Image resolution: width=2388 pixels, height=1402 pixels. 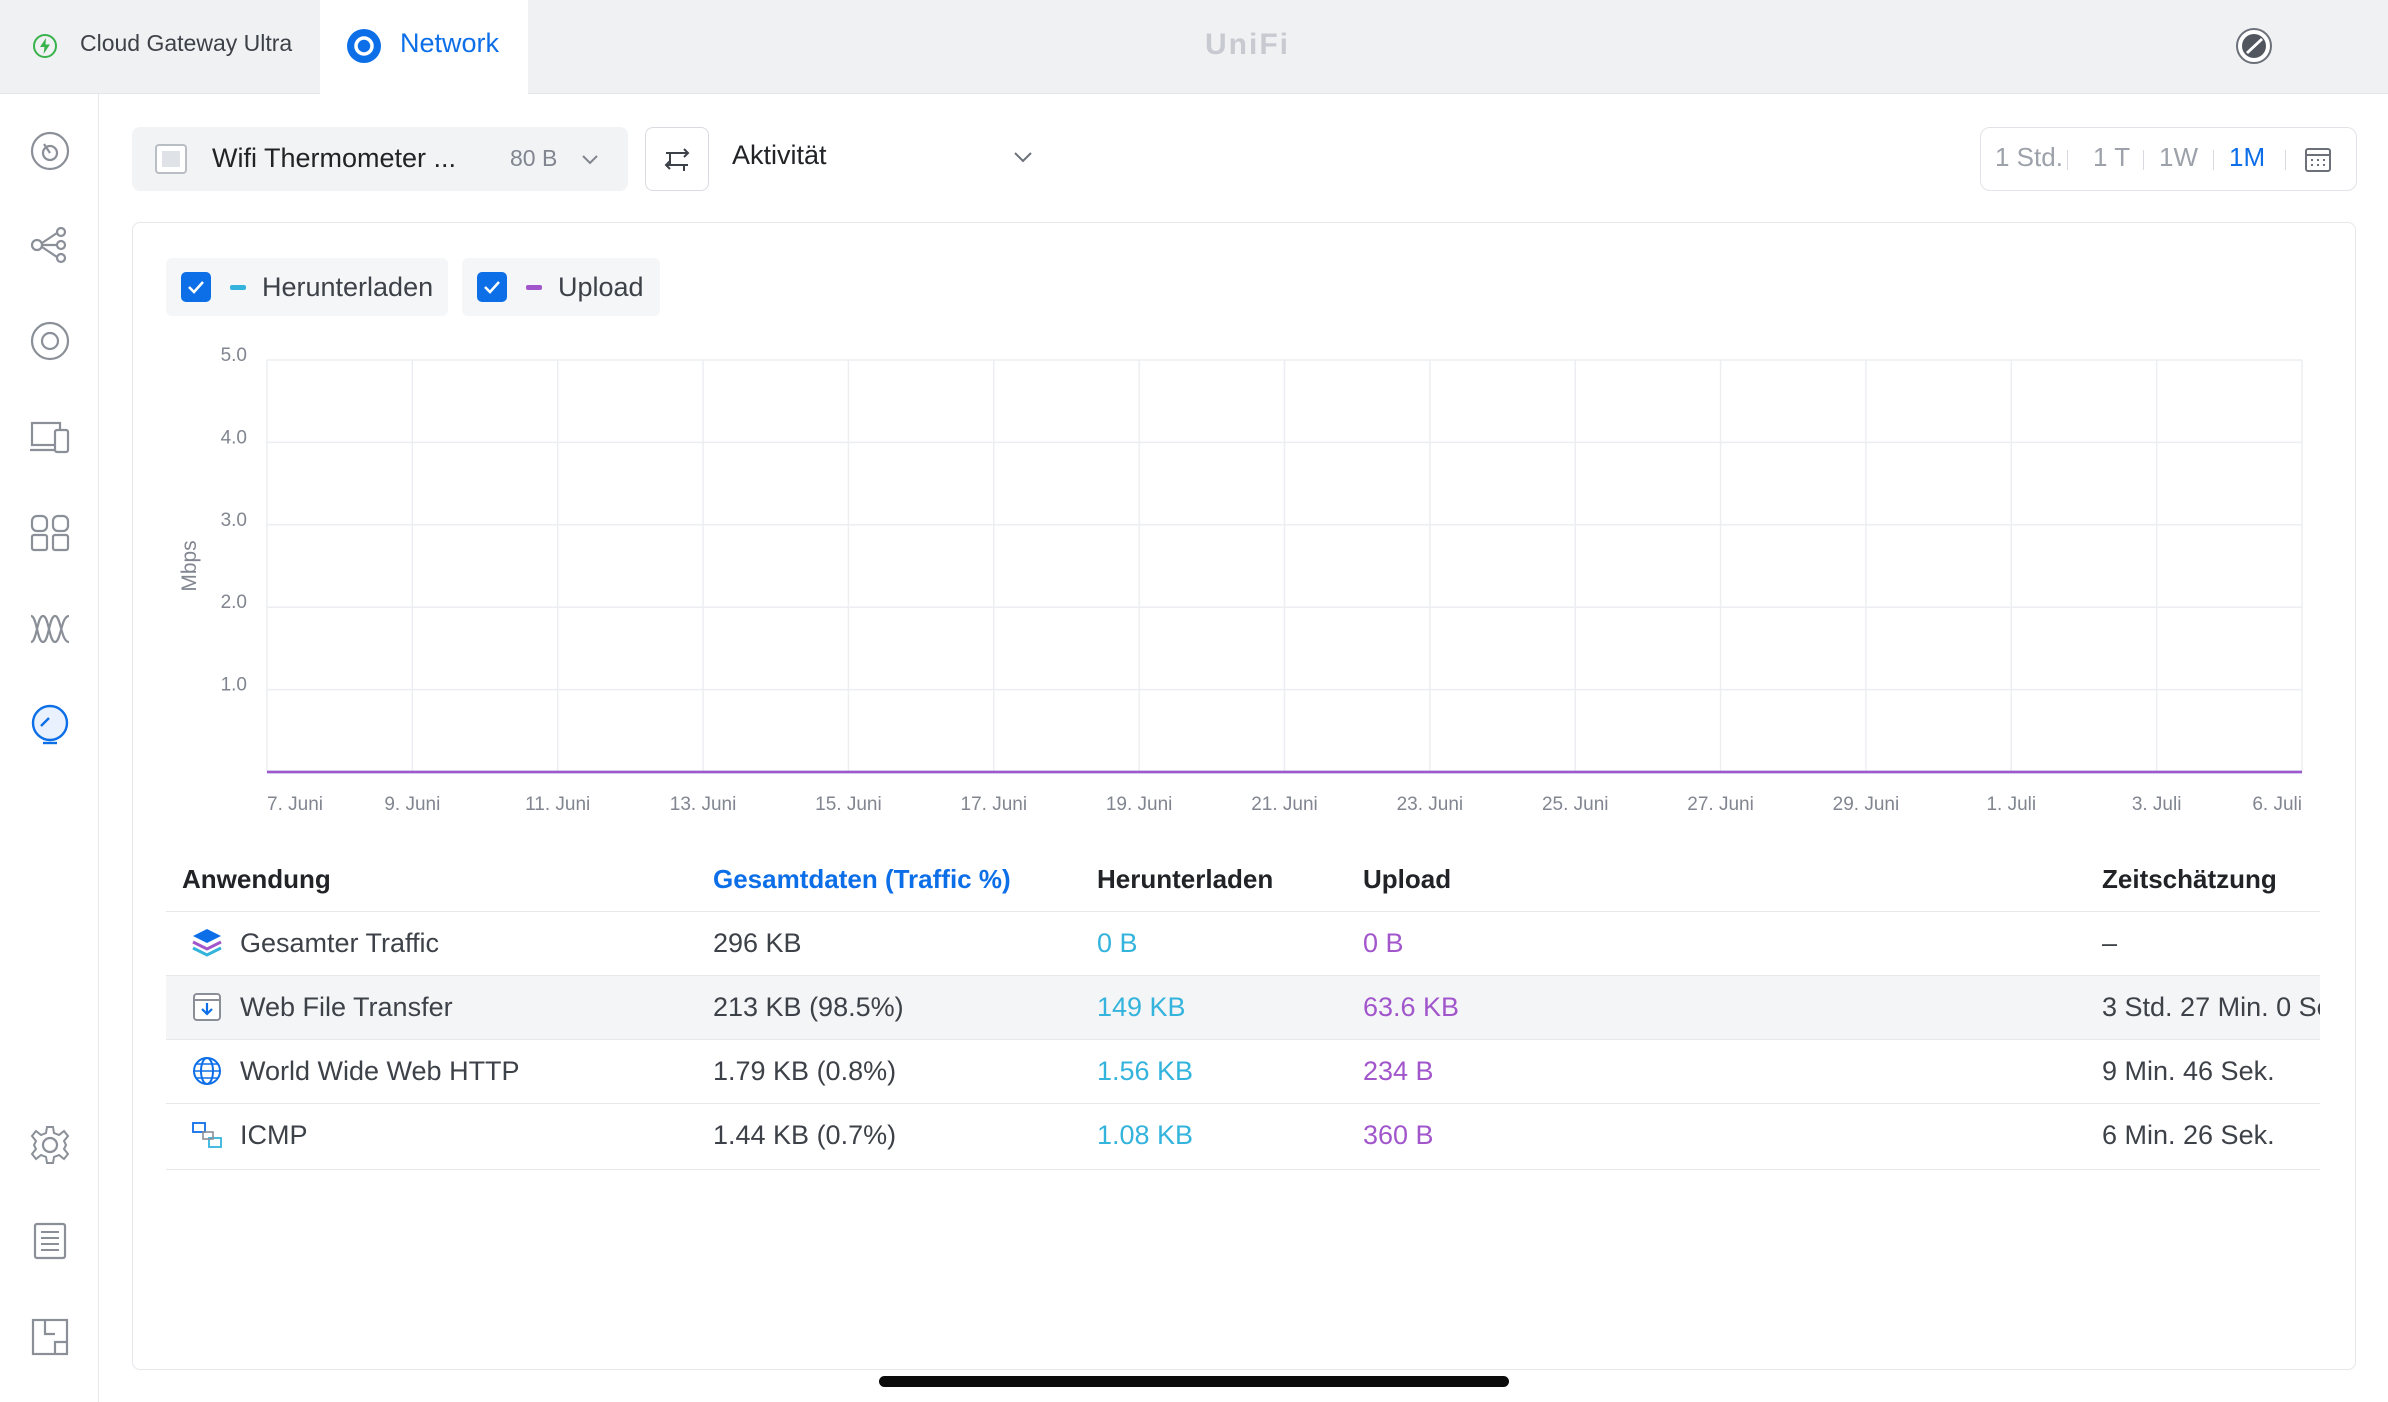 I want to click on sidebar, so click(x=49, y=748).